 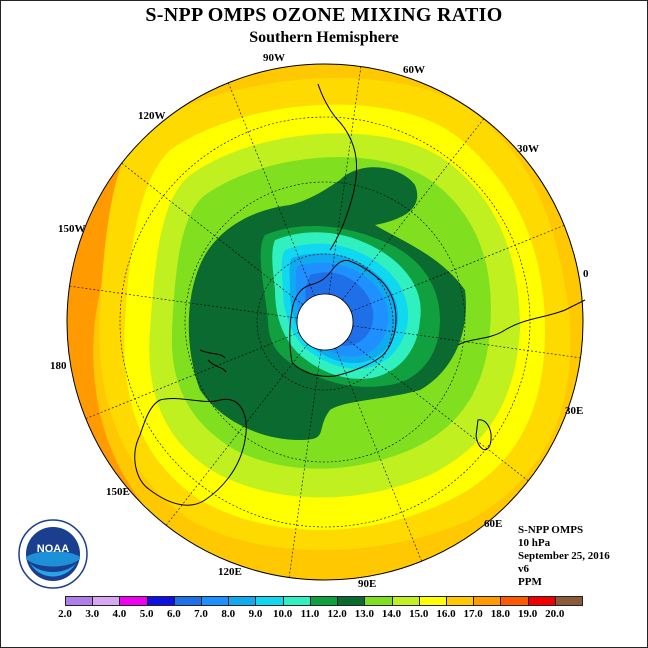 I want to click on noaa-logo-icon: NOAA, so click(x=53, y=554).